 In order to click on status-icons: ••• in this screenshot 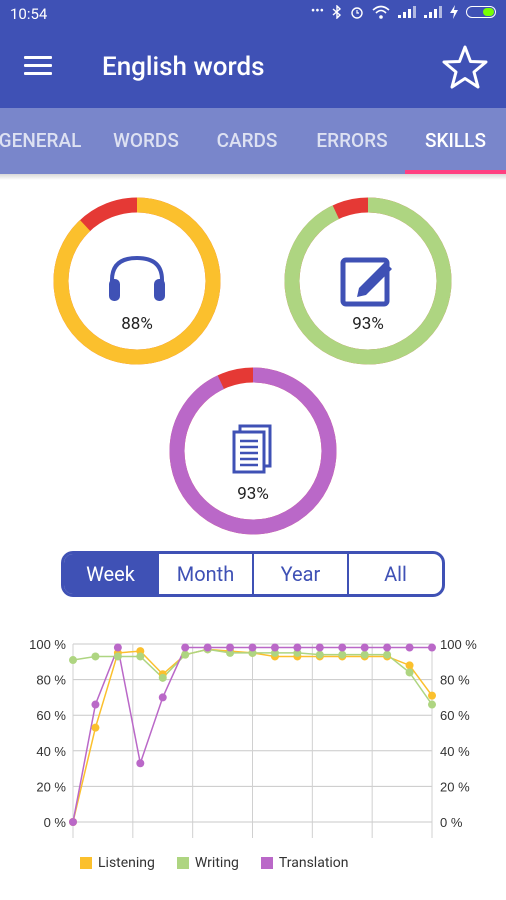, I will do `click(403, 11)`.